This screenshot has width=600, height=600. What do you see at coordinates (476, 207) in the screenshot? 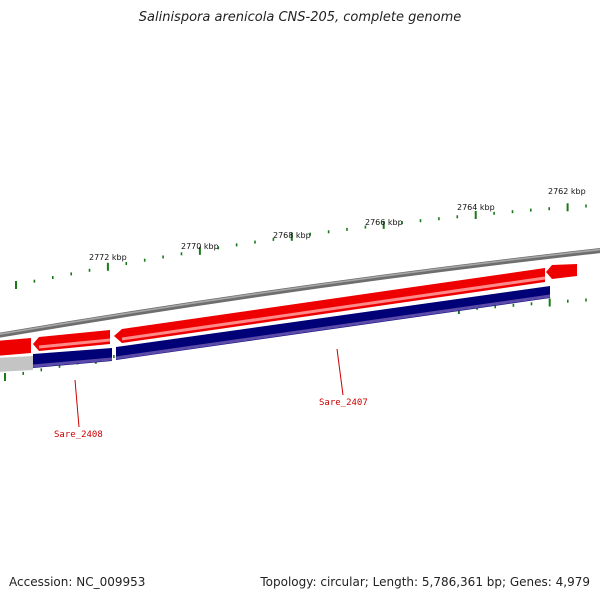
I see `scale-label: 2764 kbp` at bounding box center [476, 207].